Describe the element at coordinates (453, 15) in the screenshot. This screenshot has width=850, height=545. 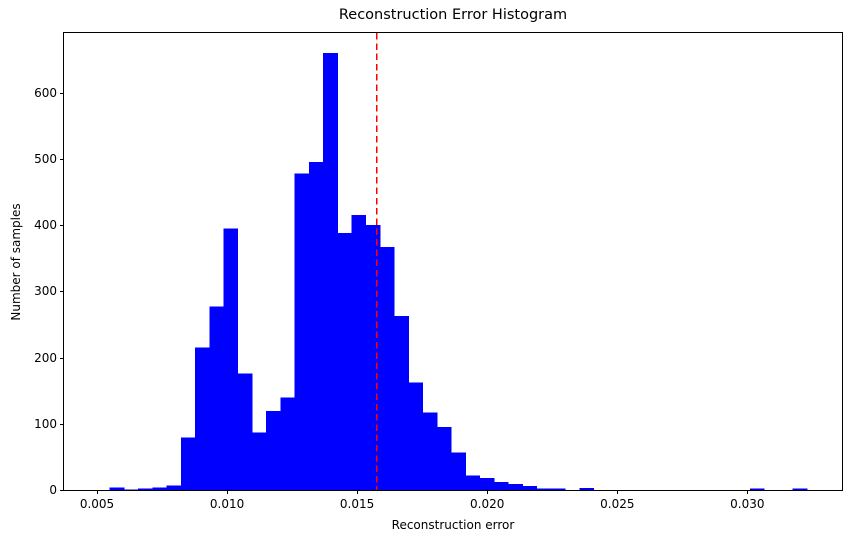
I see `chart-title: Reconstruction Error Histogram` at that location.